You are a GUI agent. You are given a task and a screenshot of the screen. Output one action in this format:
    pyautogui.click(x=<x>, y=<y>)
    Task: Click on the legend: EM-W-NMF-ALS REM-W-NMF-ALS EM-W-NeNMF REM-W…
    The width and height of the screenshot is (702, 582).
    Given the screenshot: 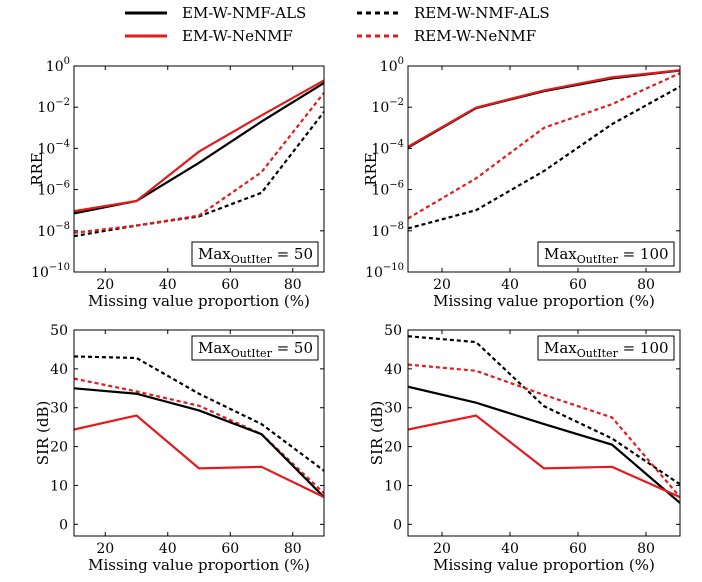 What is the action you would take?
    pyautogui.click(x=337, y=24)
    